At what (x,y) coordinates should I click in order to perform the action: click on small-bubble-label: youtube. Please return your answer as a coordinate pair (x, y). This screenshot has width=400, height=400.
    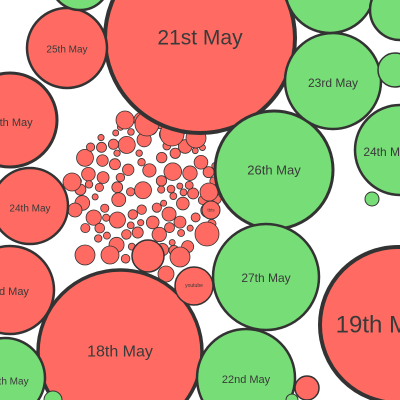
    Looking at the image, I should click on (194, 286).